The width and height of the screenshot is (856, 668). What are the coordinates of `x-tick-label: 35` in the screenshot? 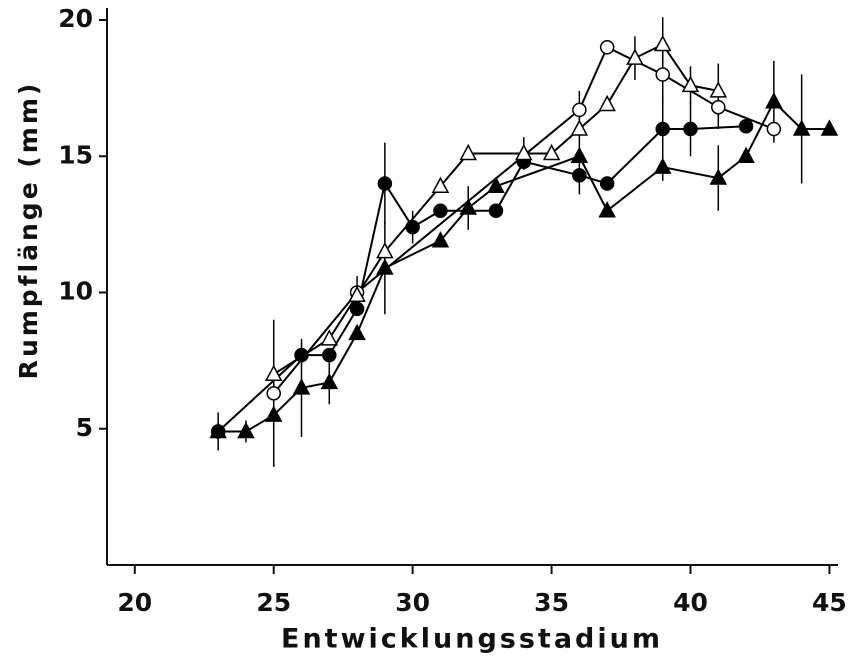 It's located at (551, 602).